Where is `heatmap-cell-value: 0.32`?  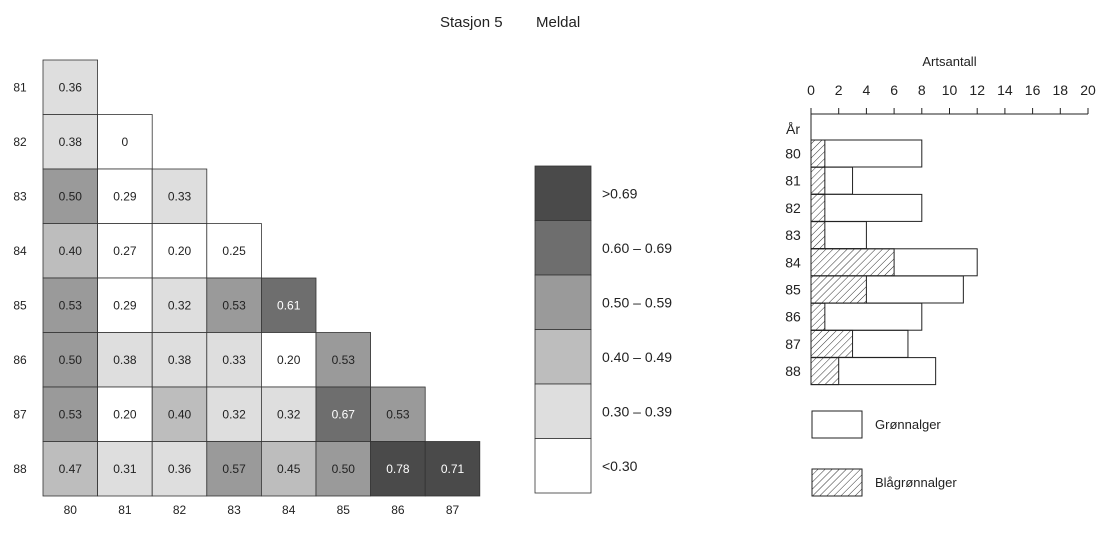 heatmap-cell-value: 0.32 is located at coordinates (289, 414).